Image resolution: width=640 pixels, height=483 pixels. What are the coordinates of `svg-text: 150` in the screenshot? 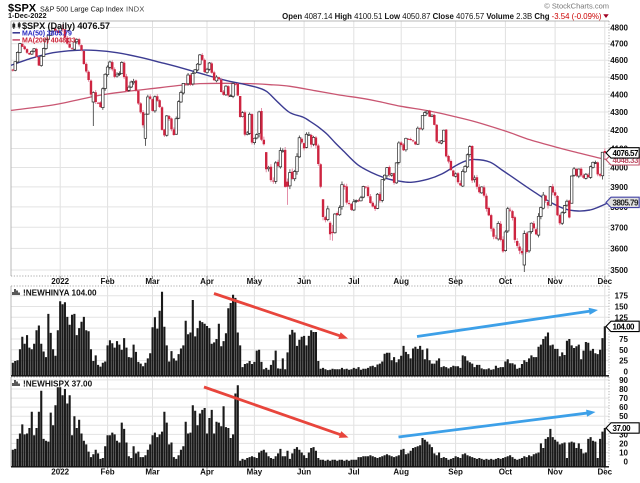 It's located at (622, 307).